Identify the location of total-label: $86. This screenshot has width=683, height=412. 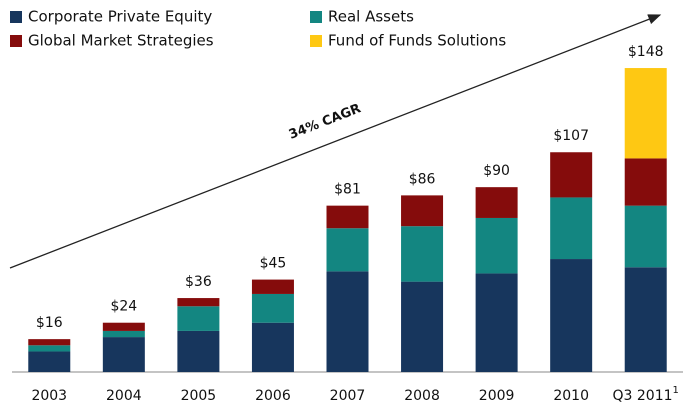
(422, 179).